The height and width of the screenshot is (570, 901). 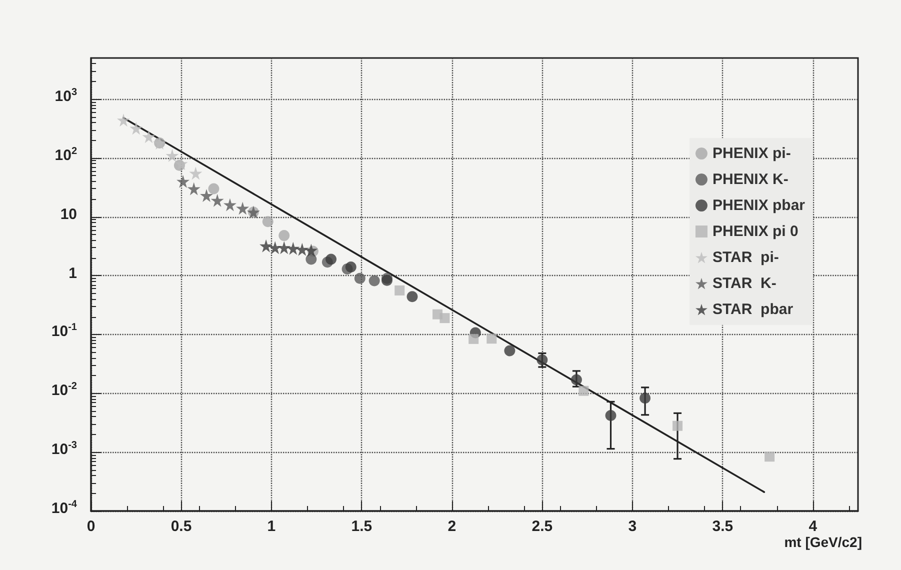 What do you see at coordinates (64, 332) in the screenshot?
I see `y-tick-label: 10$^{-1}$` at bounding box center [64, 332].